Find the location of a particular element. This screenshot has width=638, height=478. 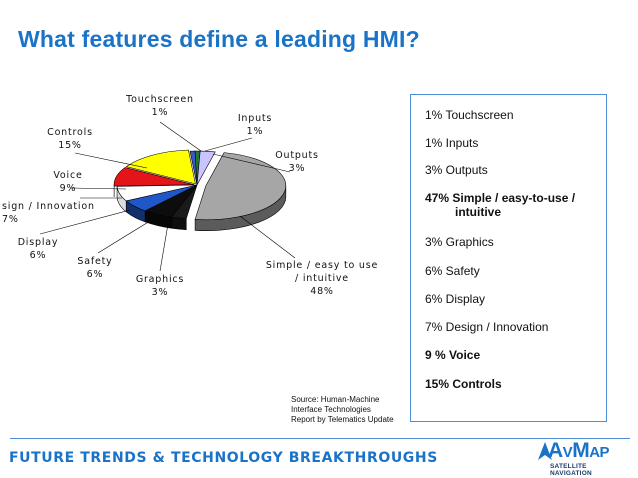

slide-title: What features define a leading HMI? is located at coordinates (219, 39).